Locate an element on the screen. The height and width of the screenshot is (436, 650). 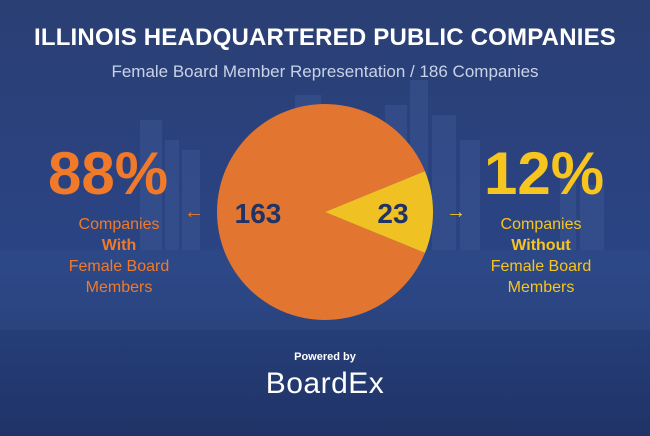
without-line-2: Without is located at coordinates (541, 245).